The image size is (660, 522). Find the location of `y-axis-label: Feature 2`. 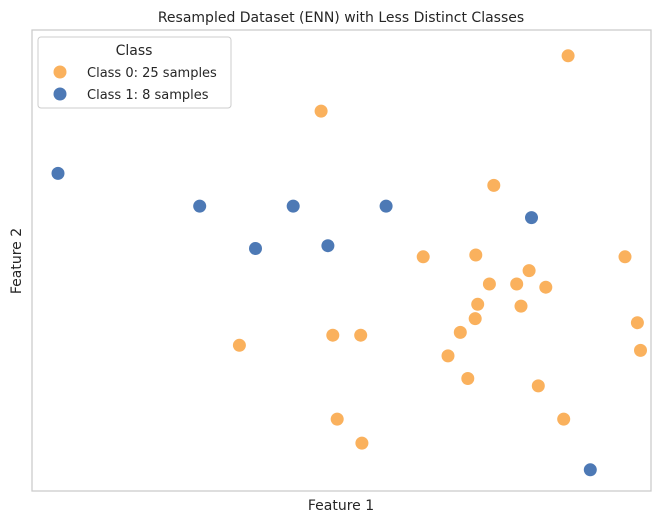

y-axis-label: Feature 2 is located at coordinates (17, 261).